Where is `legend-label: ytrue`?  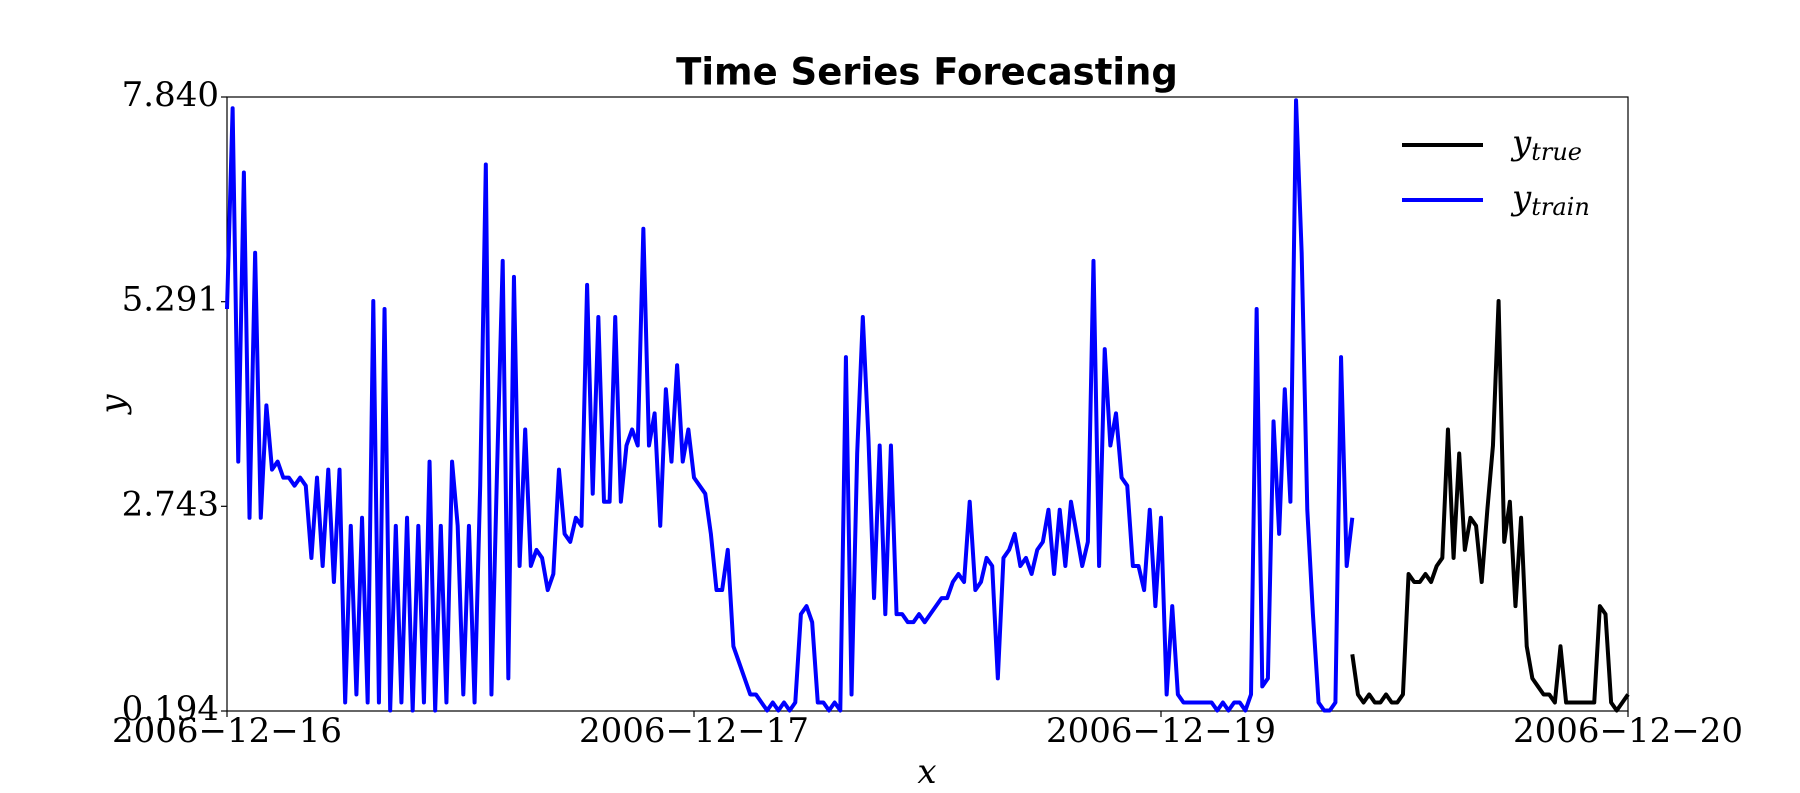 legend-label: ytrue is located at coordinates (1546, 144).